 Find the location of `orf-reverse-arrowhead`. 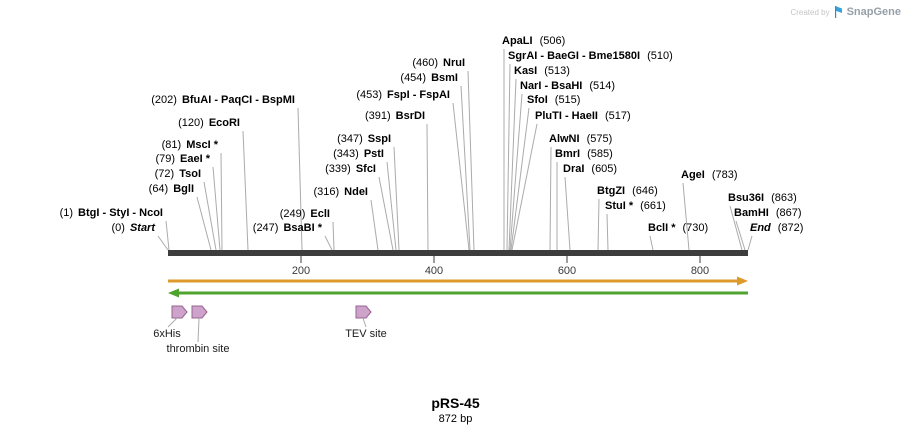

orf-reverse-arrowhead is located at coordinates (173, 293).